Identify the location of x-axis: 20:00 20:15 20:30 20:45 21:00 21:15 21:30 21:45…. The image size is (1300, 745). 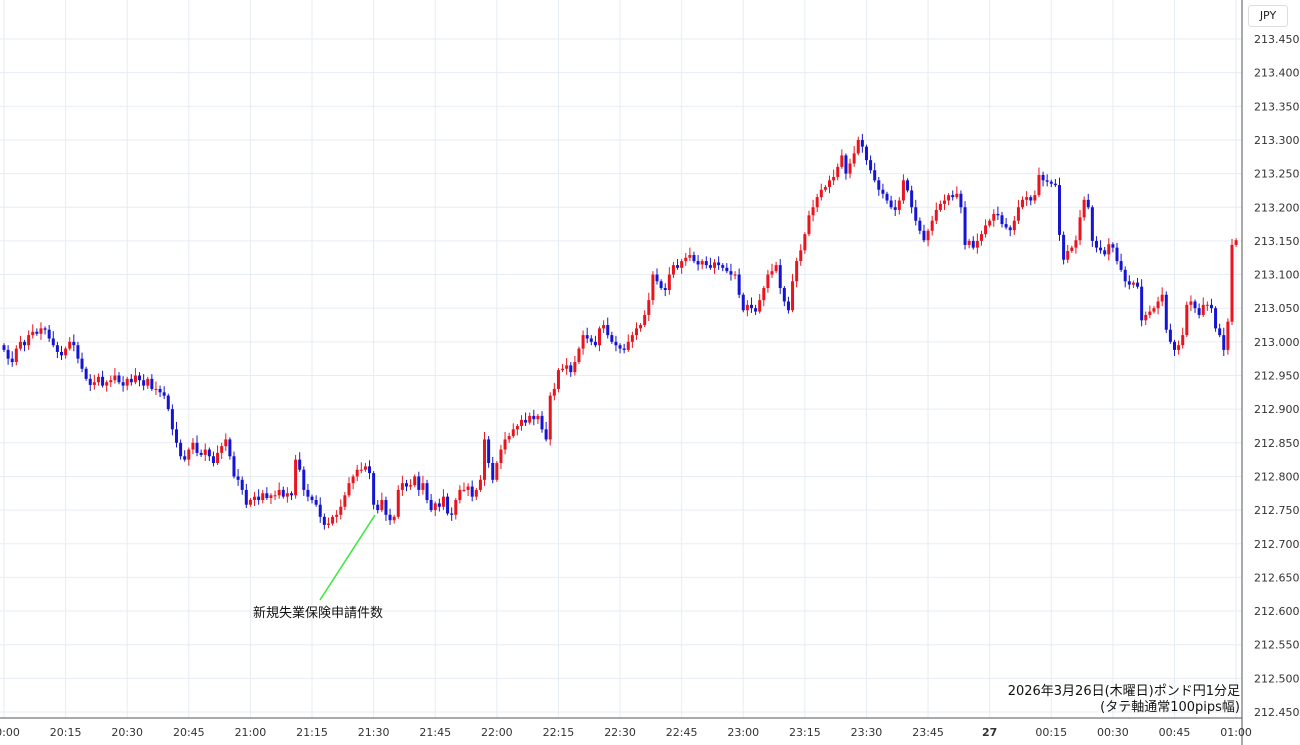
(626, 732).